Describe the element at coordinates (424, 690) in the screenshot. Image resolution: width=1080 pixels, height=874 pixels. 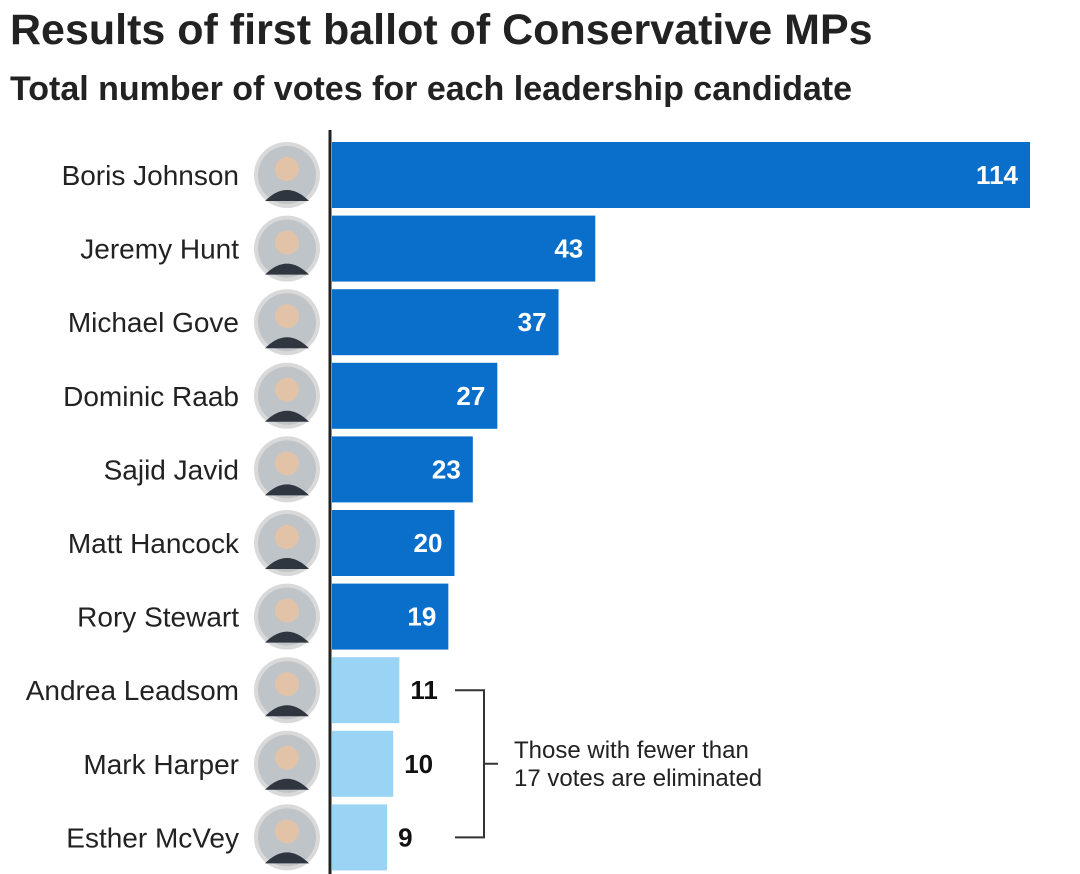
I see `value-label-andrea-leadsom: 11` at that location.